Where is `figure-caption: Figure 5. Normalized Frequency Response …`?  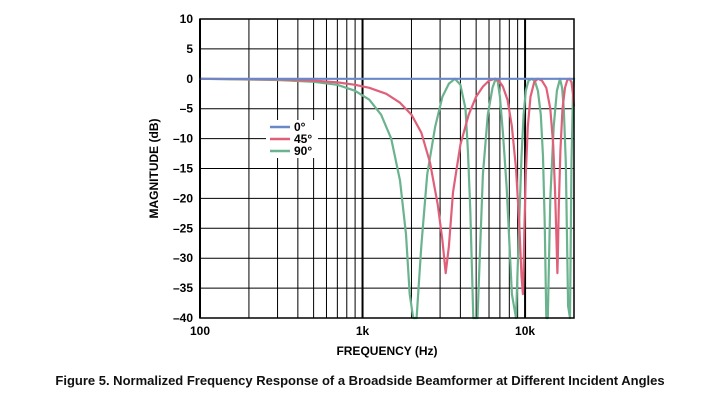
figure-caption: Figure 5. Normalized Frequency Response … is located at coordinates (360, 380).